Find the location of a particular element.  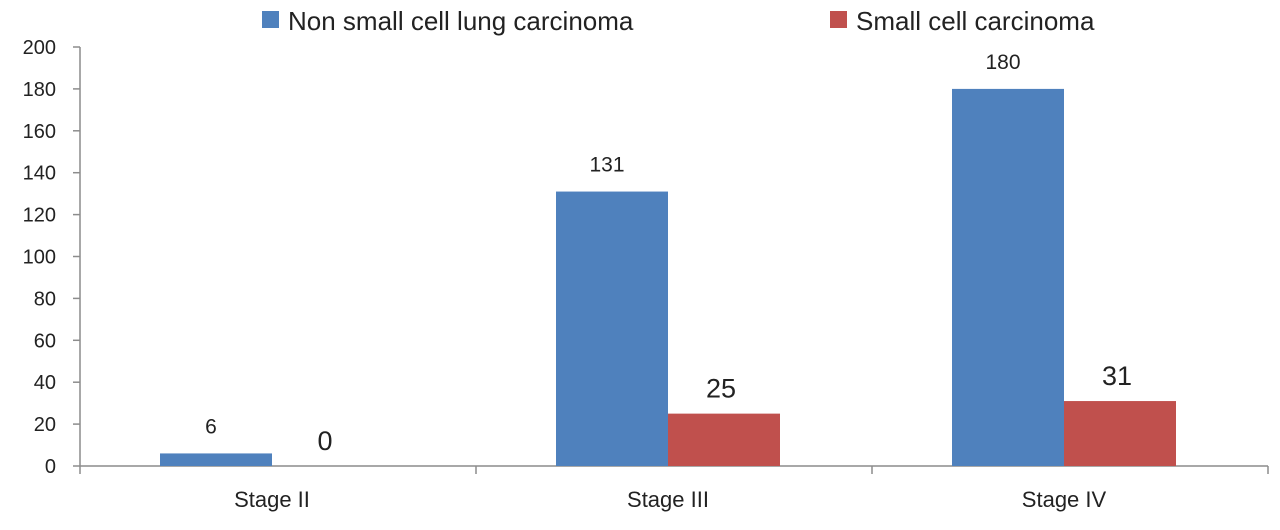

data-label: 31 is located at coordinates (1117, 376).